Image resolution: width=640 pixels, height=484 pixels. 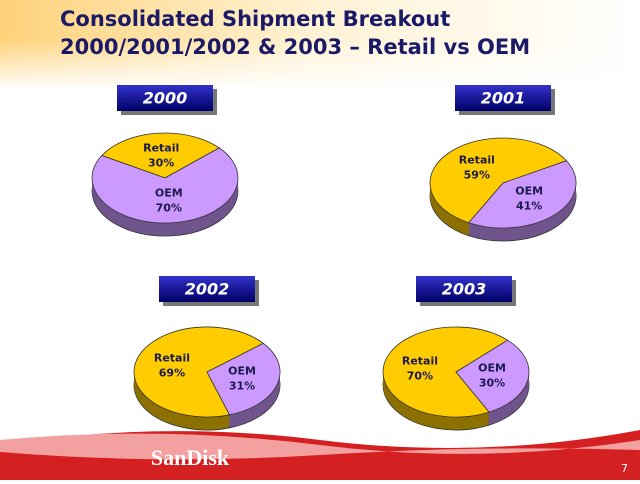 I want to click on chart-title: 2000, so click(x=165, y=98).